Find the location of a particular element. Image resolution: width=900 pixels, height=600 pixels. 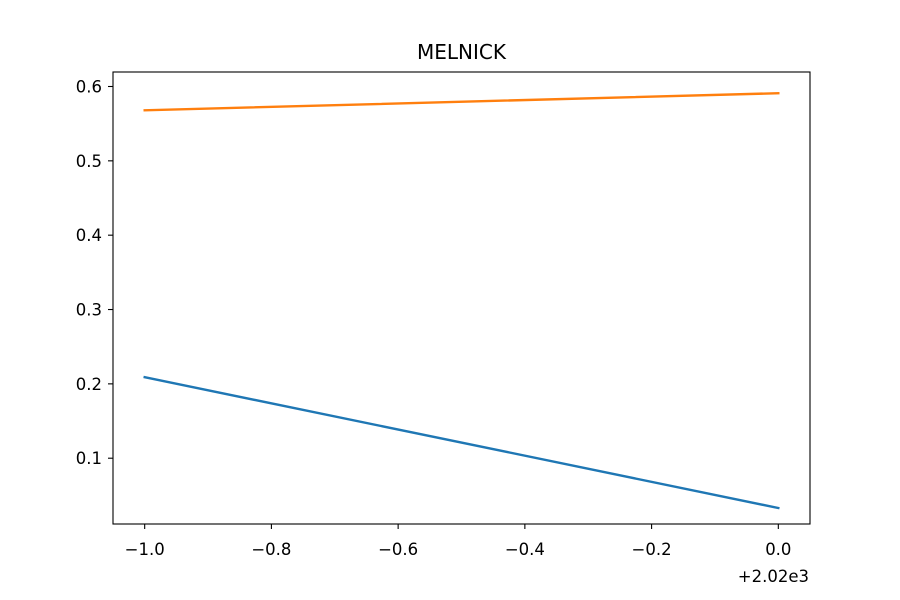

x-tick-label: 0.0 is located at coordinates (778, 549).